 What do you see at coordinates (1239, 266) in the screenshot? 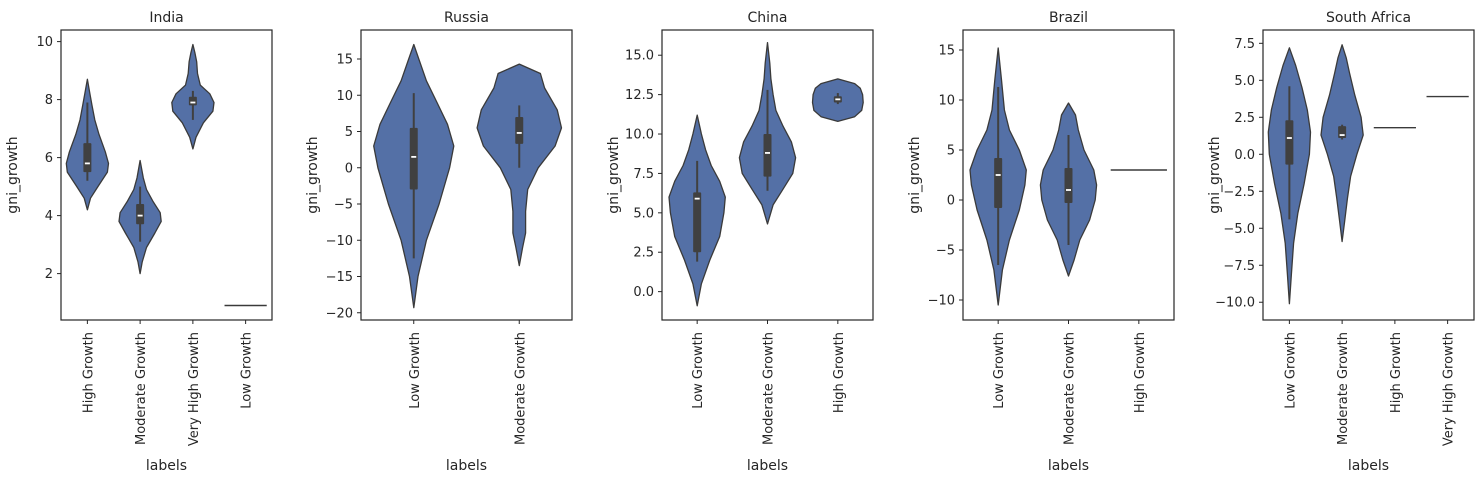
I see `y-tick-label: −7.5` at bounding box center [1239, 266].